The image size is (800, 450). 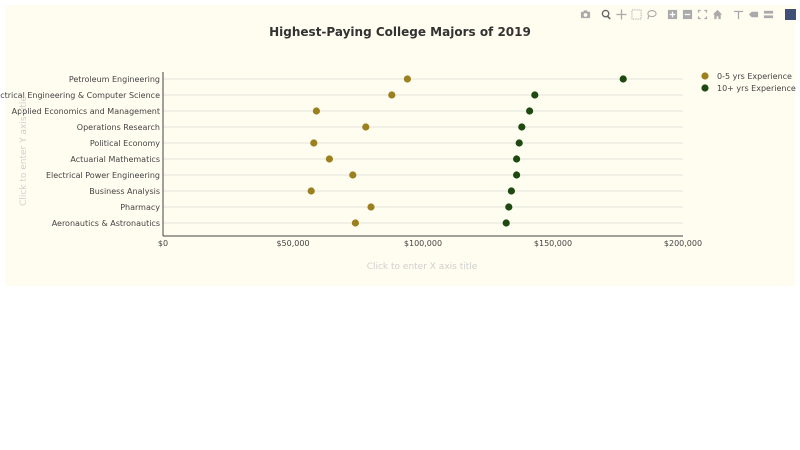 What do you see at coordinates (717, 14) in the screenshot?
I see `reset-axes-icon` at bounding box center [717, 14].